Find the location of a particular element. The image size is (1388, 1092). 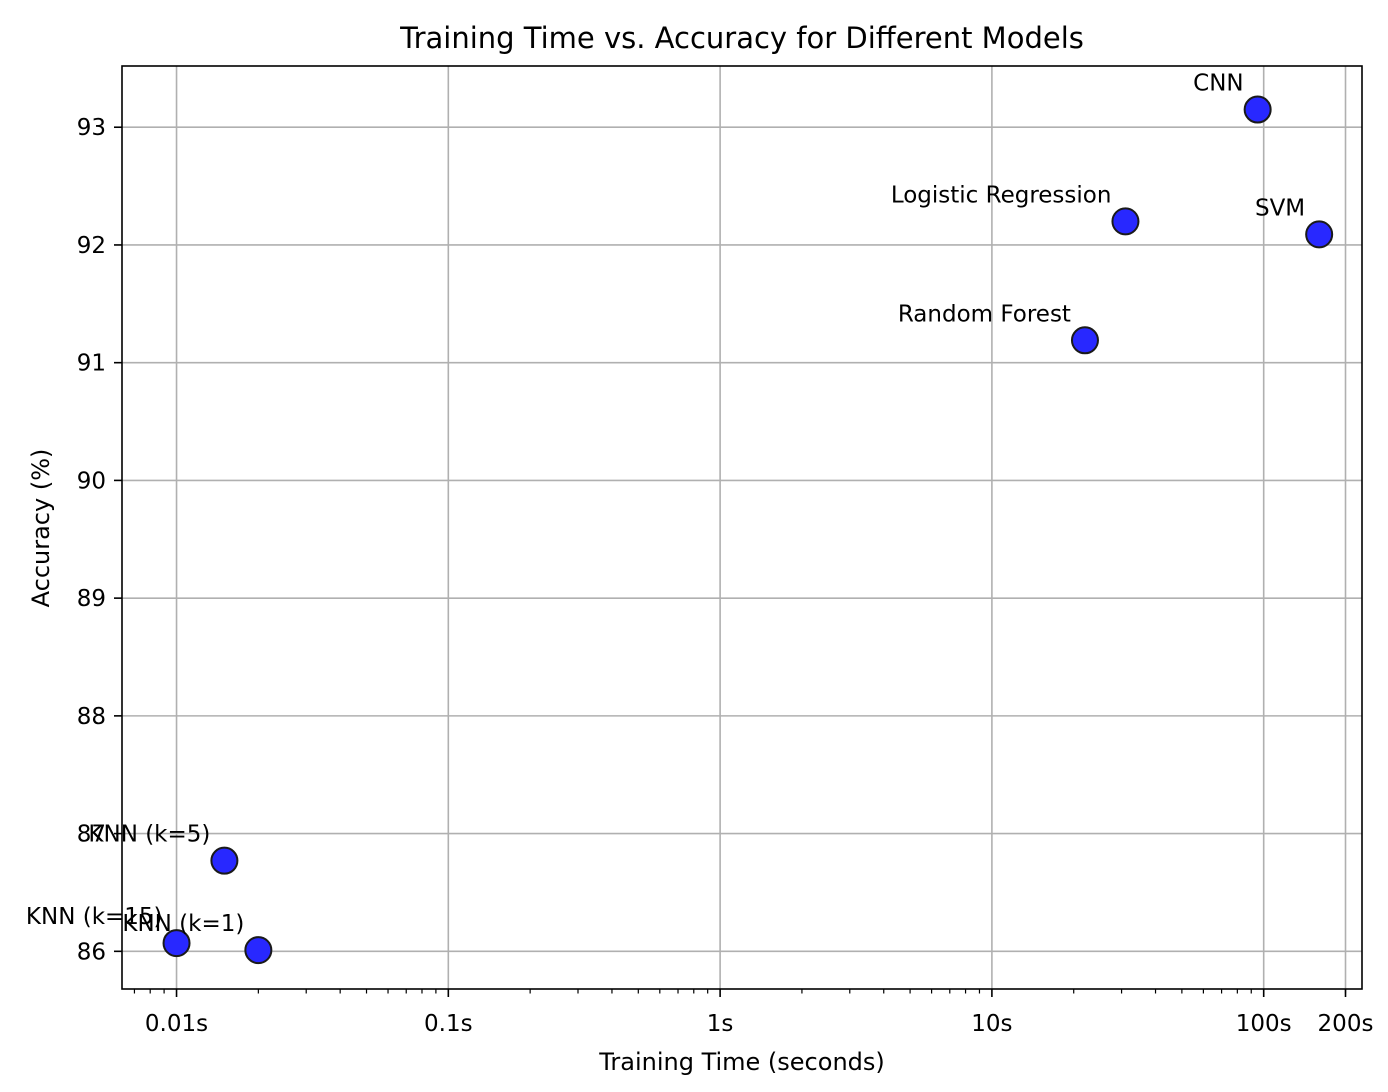

point-label: KNN (k=1) is located at coordinates (183, 924).